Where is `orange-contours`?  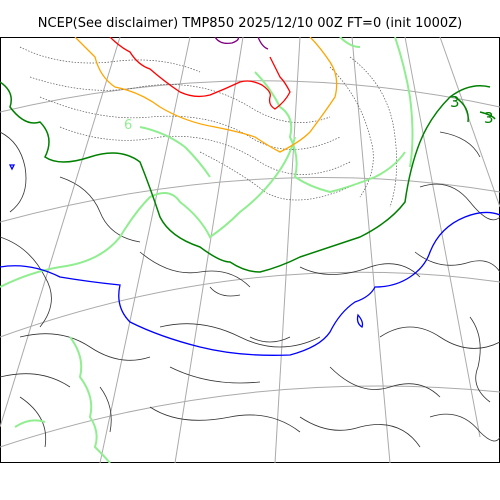 orange-contours is located at coordinates (206, 95).